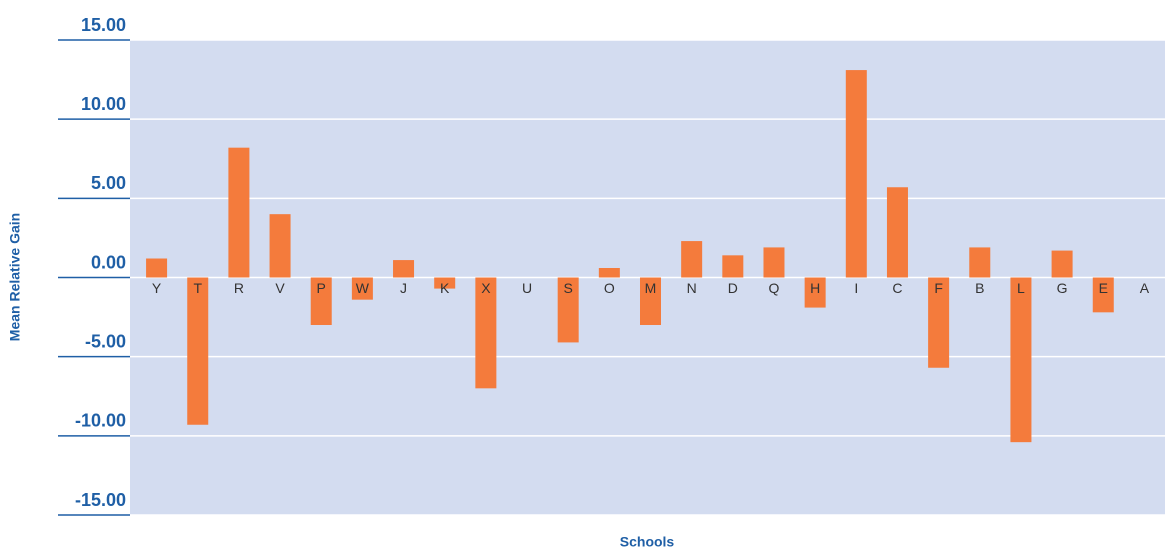 The height and width of the screenshot is (549, 1165). What do you see at coordinates (239, 288) in the screenshot?
I see `x-tick-label: R` at bounding box center [239, 288].